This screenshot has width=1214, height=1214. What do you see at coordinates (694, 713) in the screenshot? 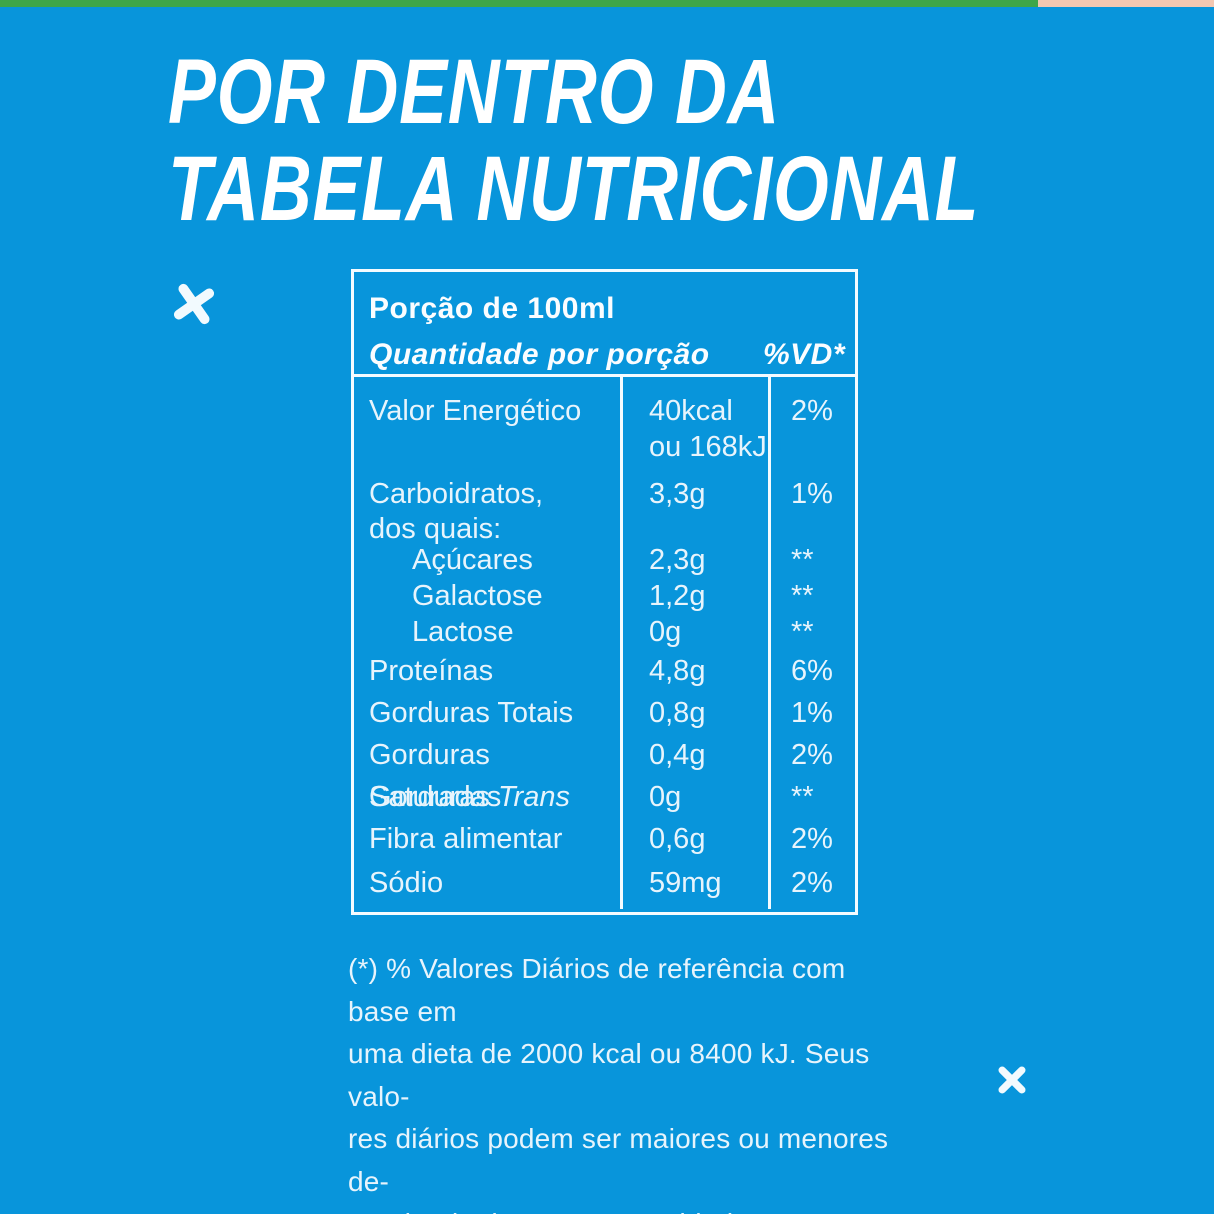
I see `row-value: 0,8g` at bounding box center [694, 713].